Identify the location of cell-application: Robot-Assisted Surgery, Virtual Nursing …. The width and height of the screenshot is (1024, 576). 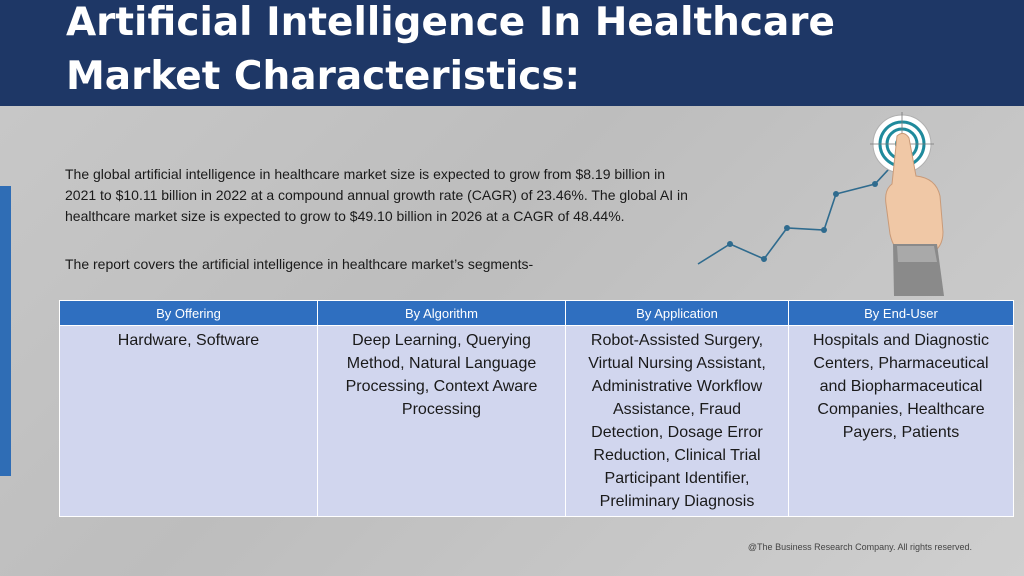
(677, 421).